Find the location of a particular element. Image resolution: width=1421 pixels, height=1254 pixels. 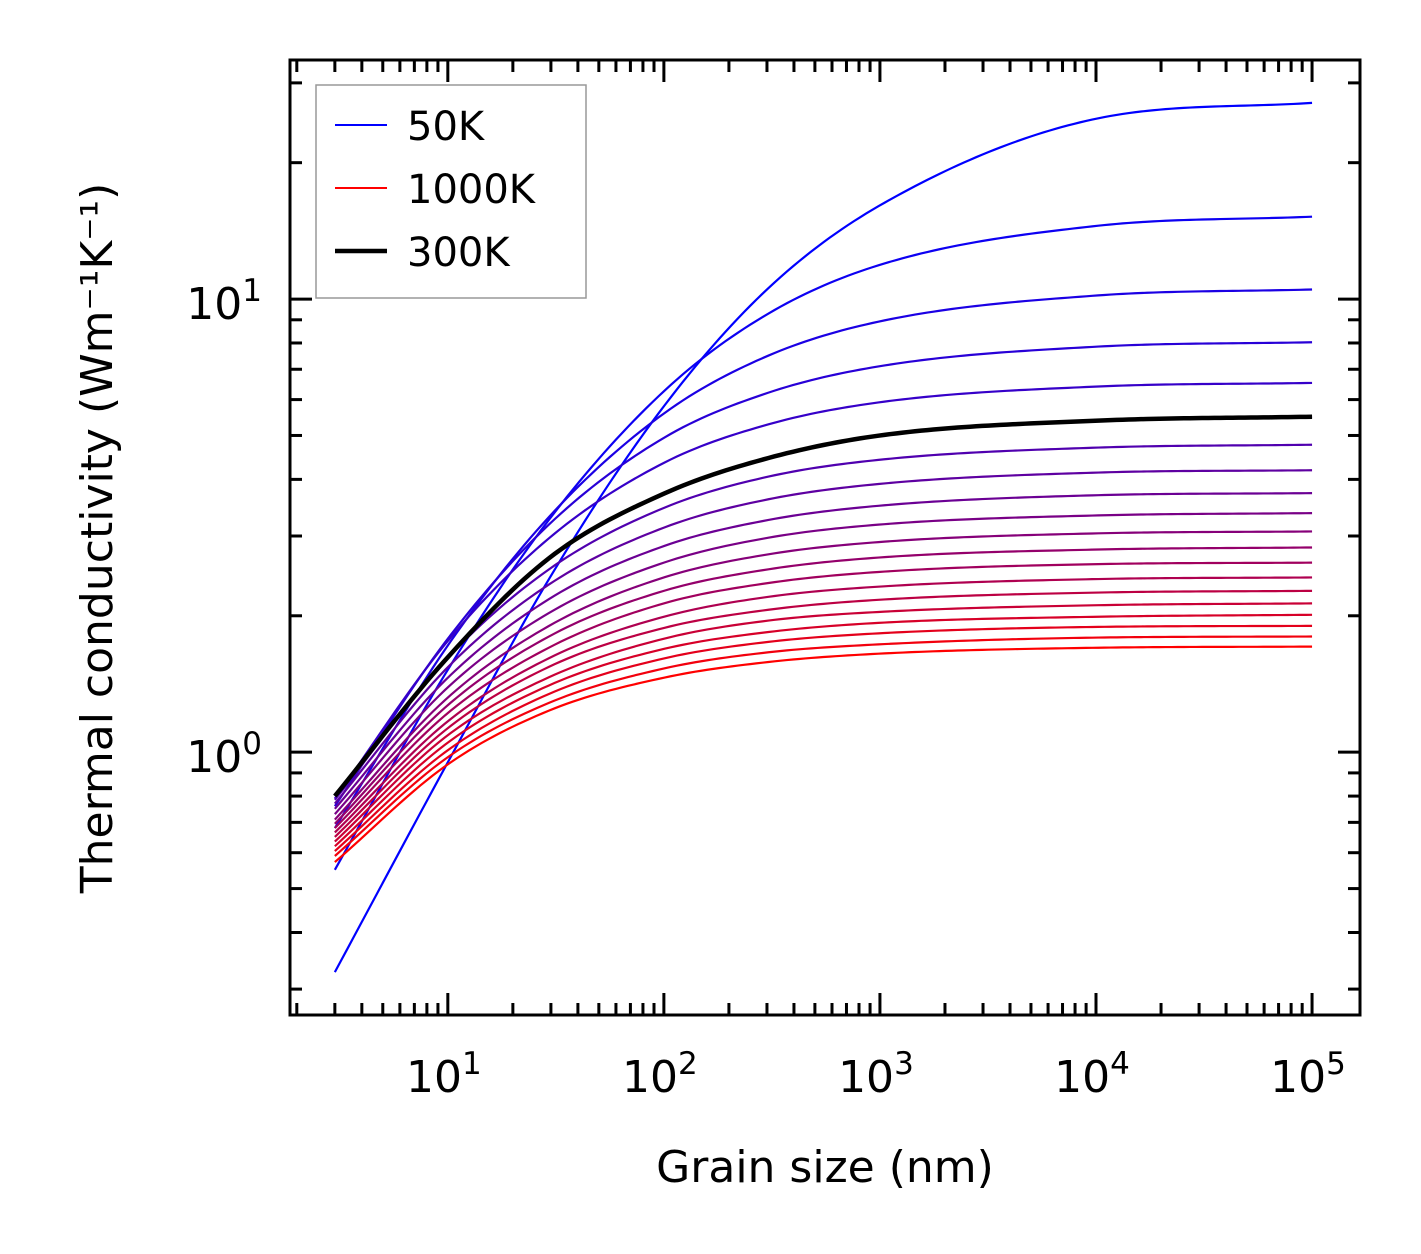

series-line-900k is located at coordinates (823, 738).